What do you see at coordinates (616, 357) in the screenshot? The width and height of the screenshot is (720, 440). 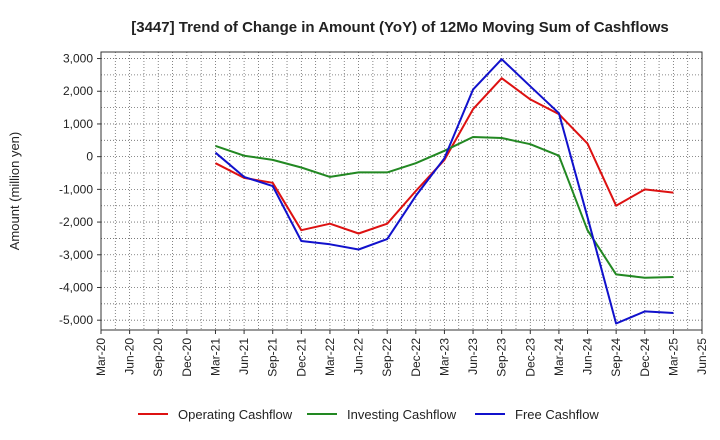 I see `x-tick-label: Sep-24` at bounding box center [616, 357].